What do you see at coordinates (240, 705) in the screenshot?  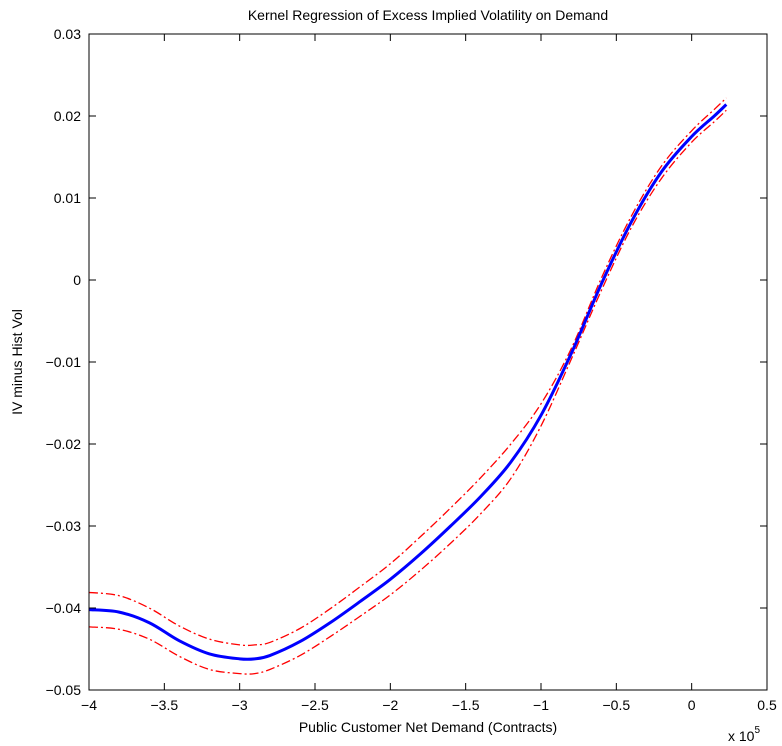 I see `x-tick-label: −3` at bounding box center [240, 705].